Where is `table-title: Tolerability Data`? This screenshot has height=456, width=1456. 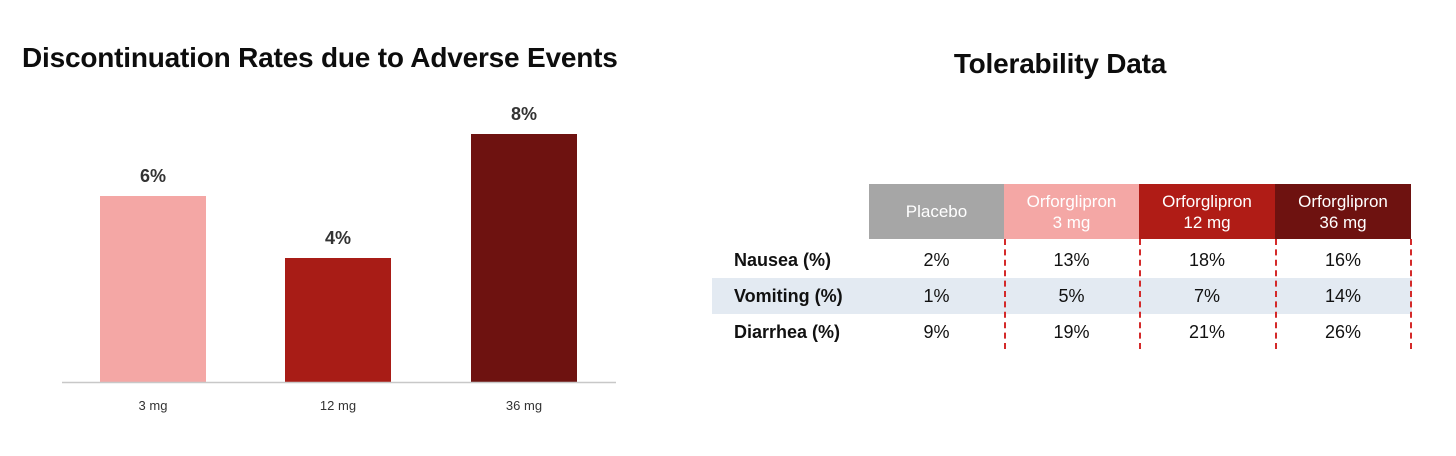
table-title: Tolerability Data is located at coordinates (1060, 63).